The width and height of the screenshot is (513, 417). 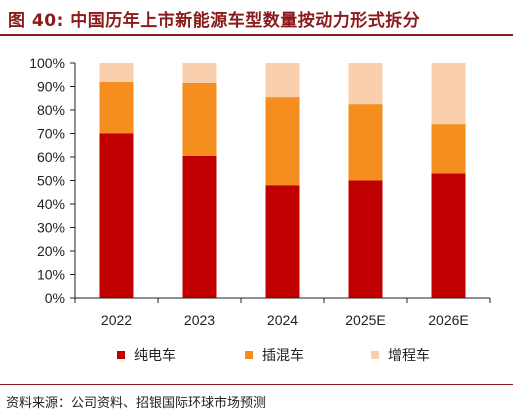 What do you see at coordinates (155, 355) in the screenshot?
I see `legend-label: 纯电车` at bounding box center [155, 355].